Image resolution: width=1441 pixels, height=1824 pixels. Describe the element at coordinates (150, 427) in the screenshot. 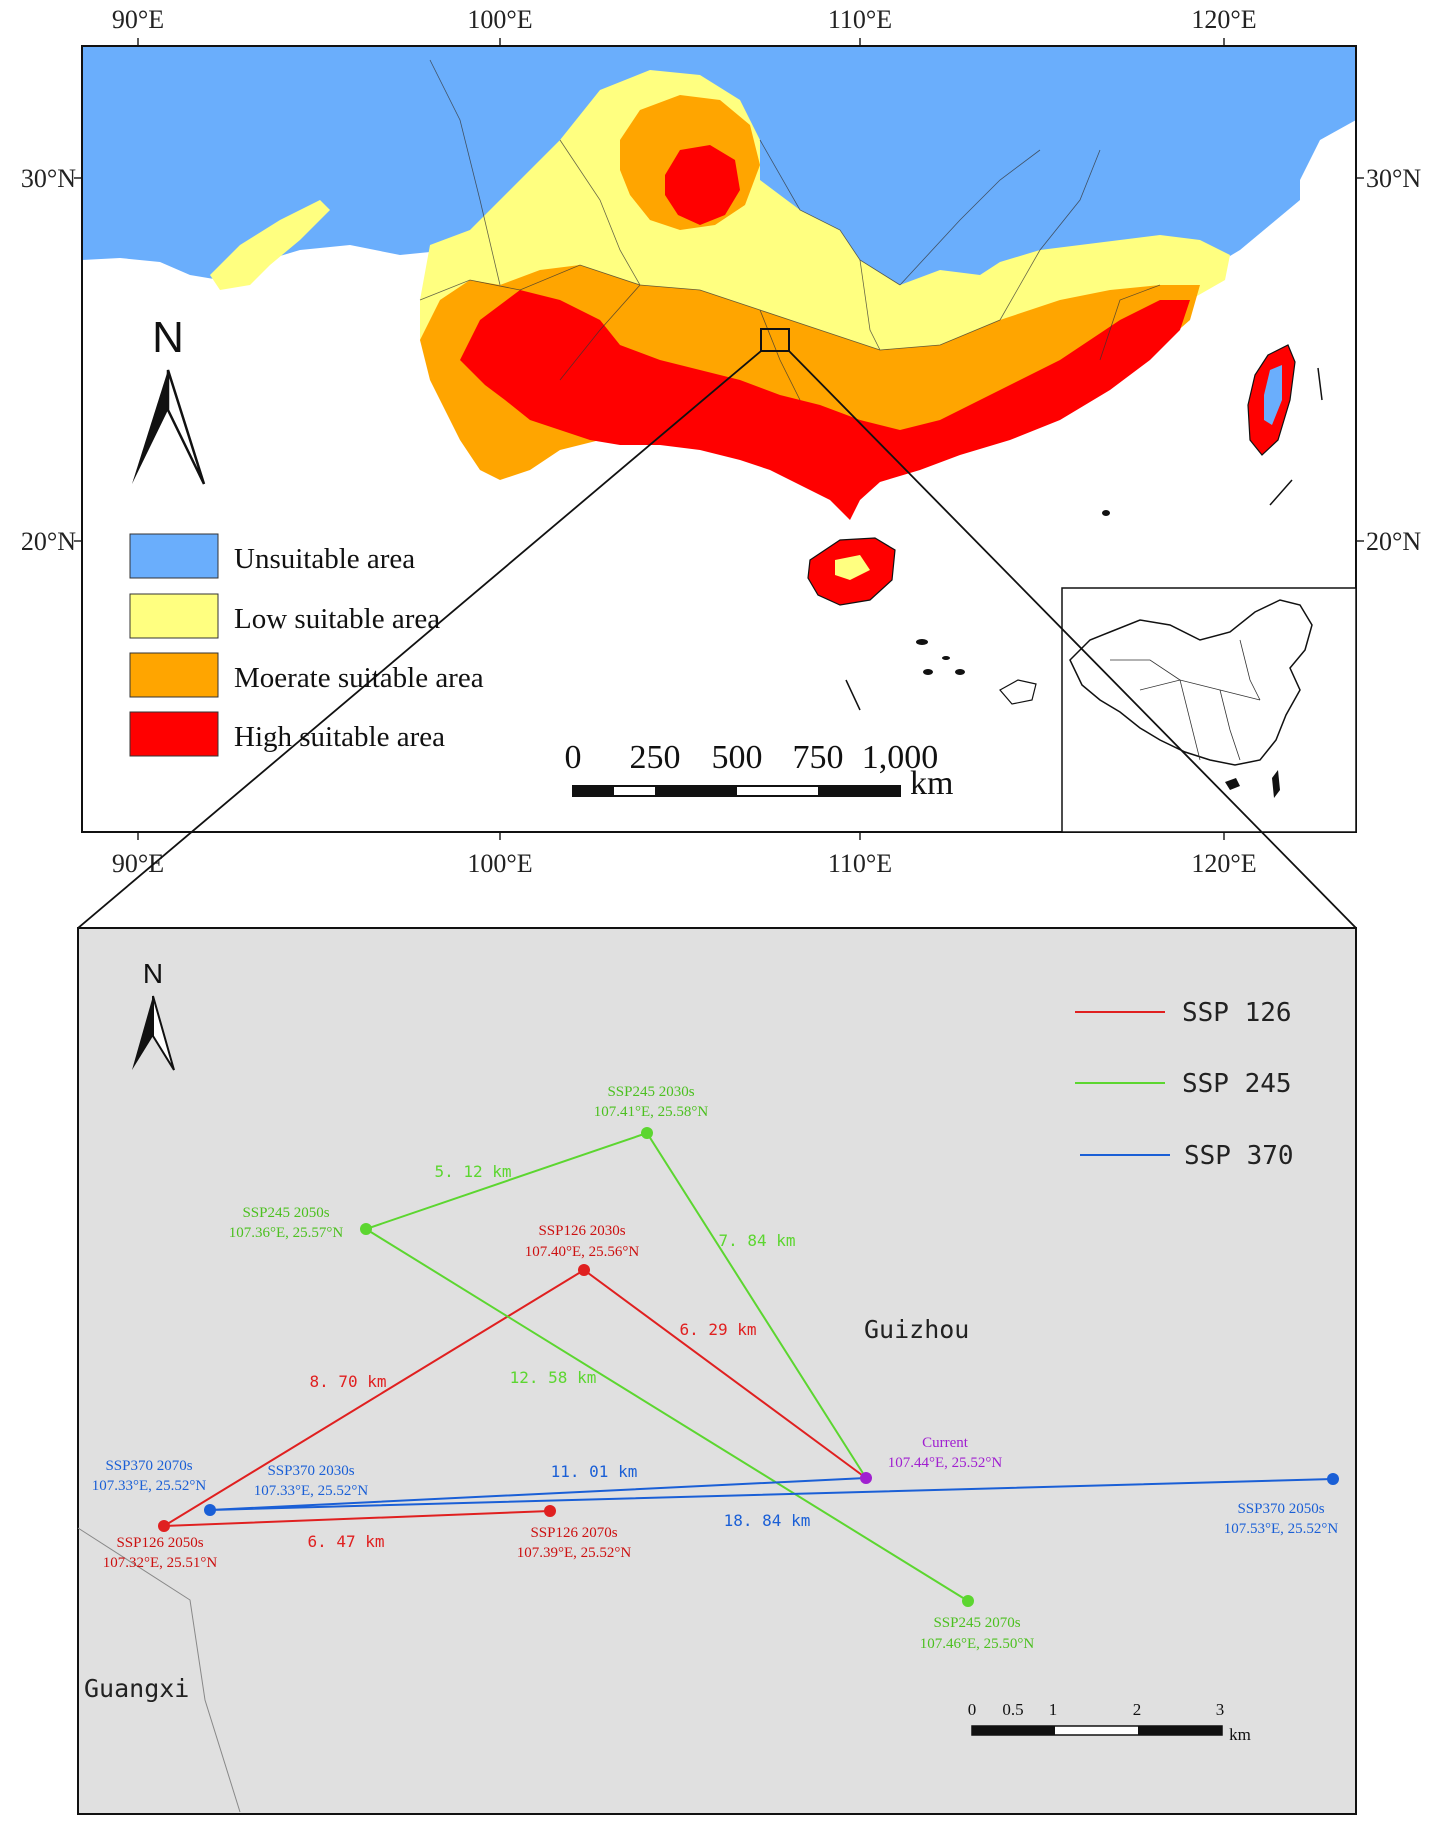

I see `north-arrow-top-left` at that location.